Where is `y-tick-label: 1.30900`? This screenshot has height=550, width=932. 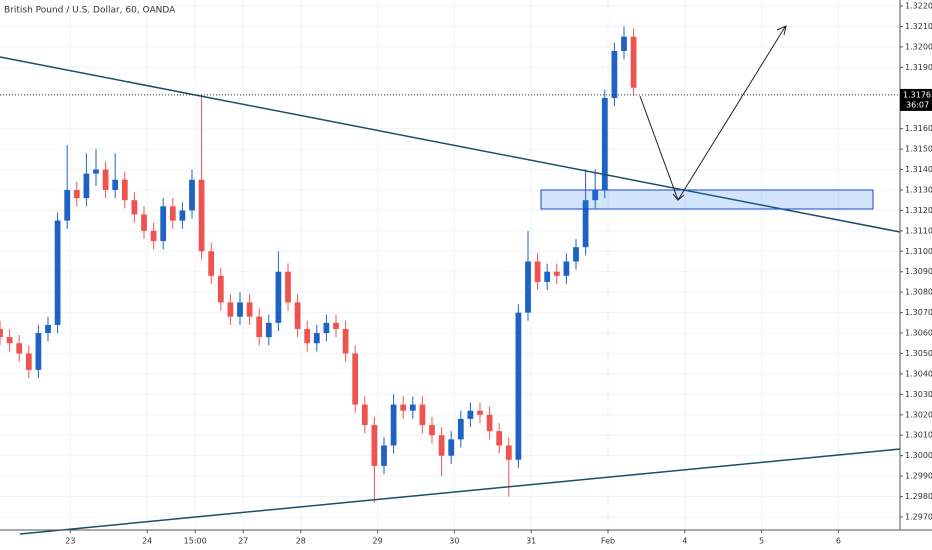
y-tick-label: 1.30900 is located at coordinates (918, 271).